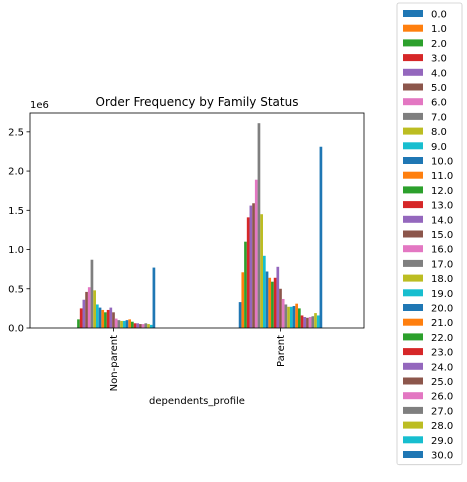 The width and height of the screenshot is (467, 482). I want to click on legend-label: 24.0, so click(442, 367).